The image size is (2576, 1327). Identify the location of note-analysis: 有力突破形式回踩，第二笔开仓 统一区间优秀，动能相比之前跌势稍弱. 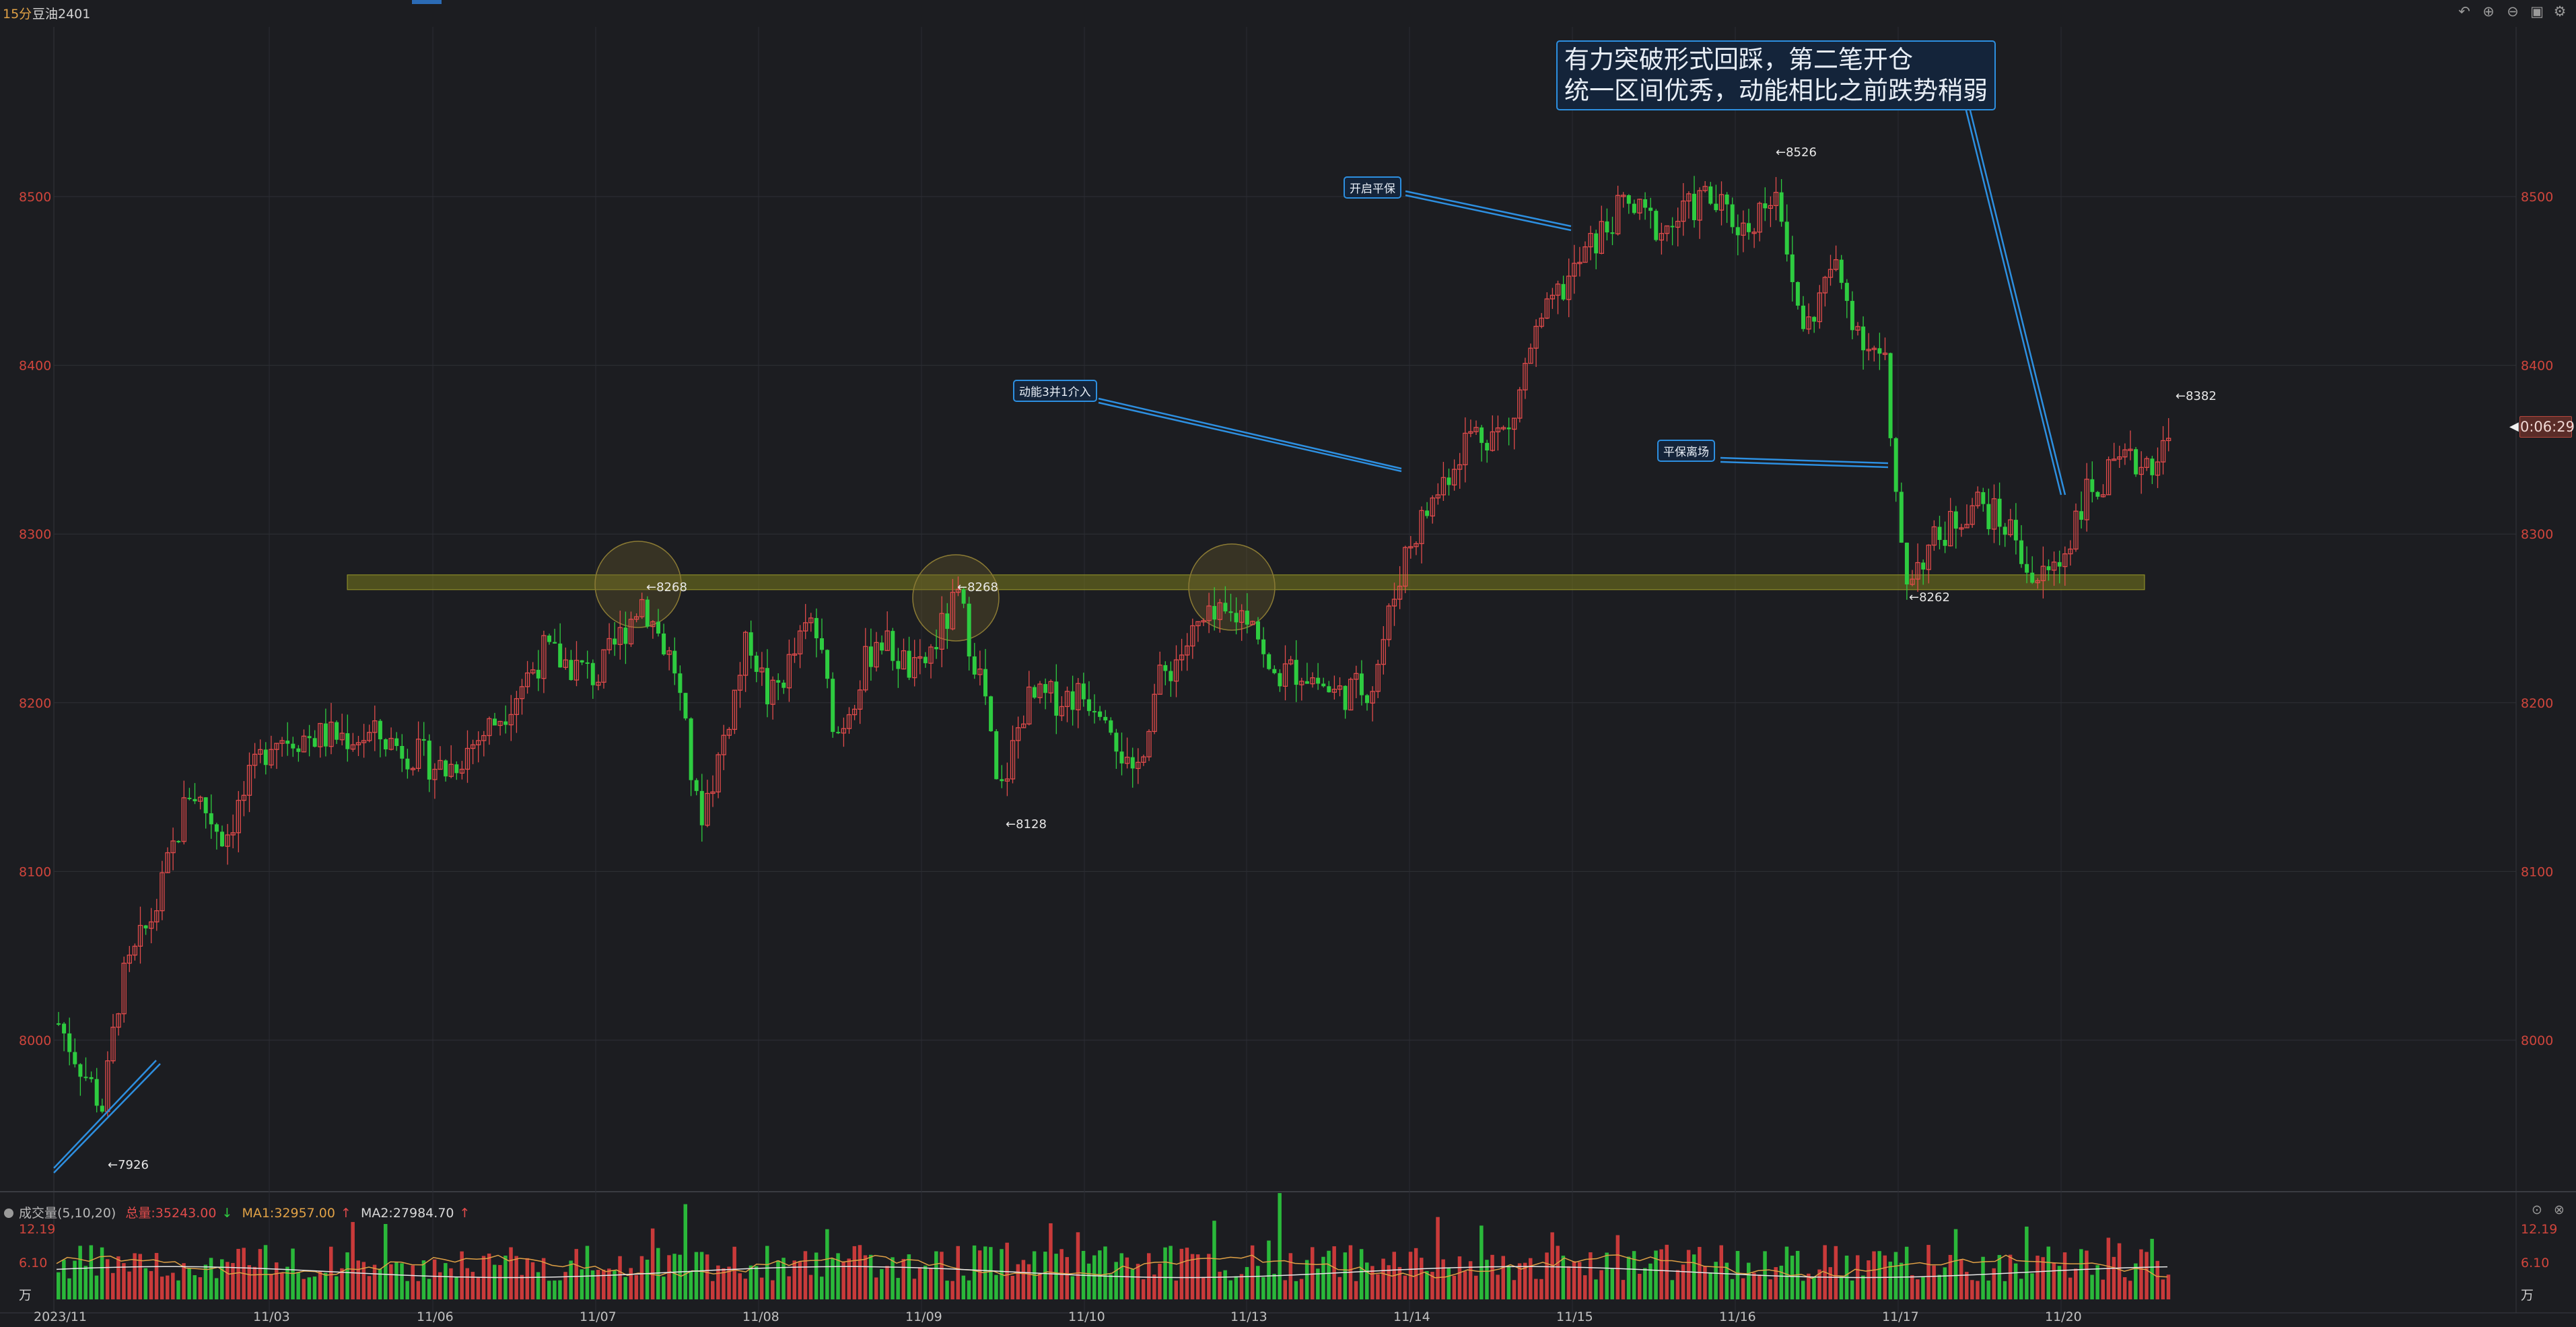
(1776, 75).